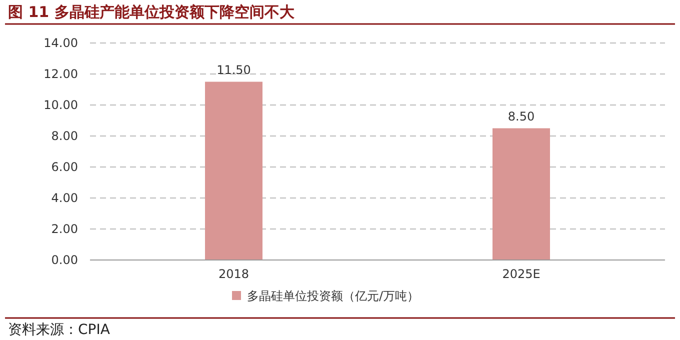  Describe the element at coordinates (333, 296) in the screenshot. I see `legend-label: 多晶硅单位投资额（亿元/万吨）` at that location.